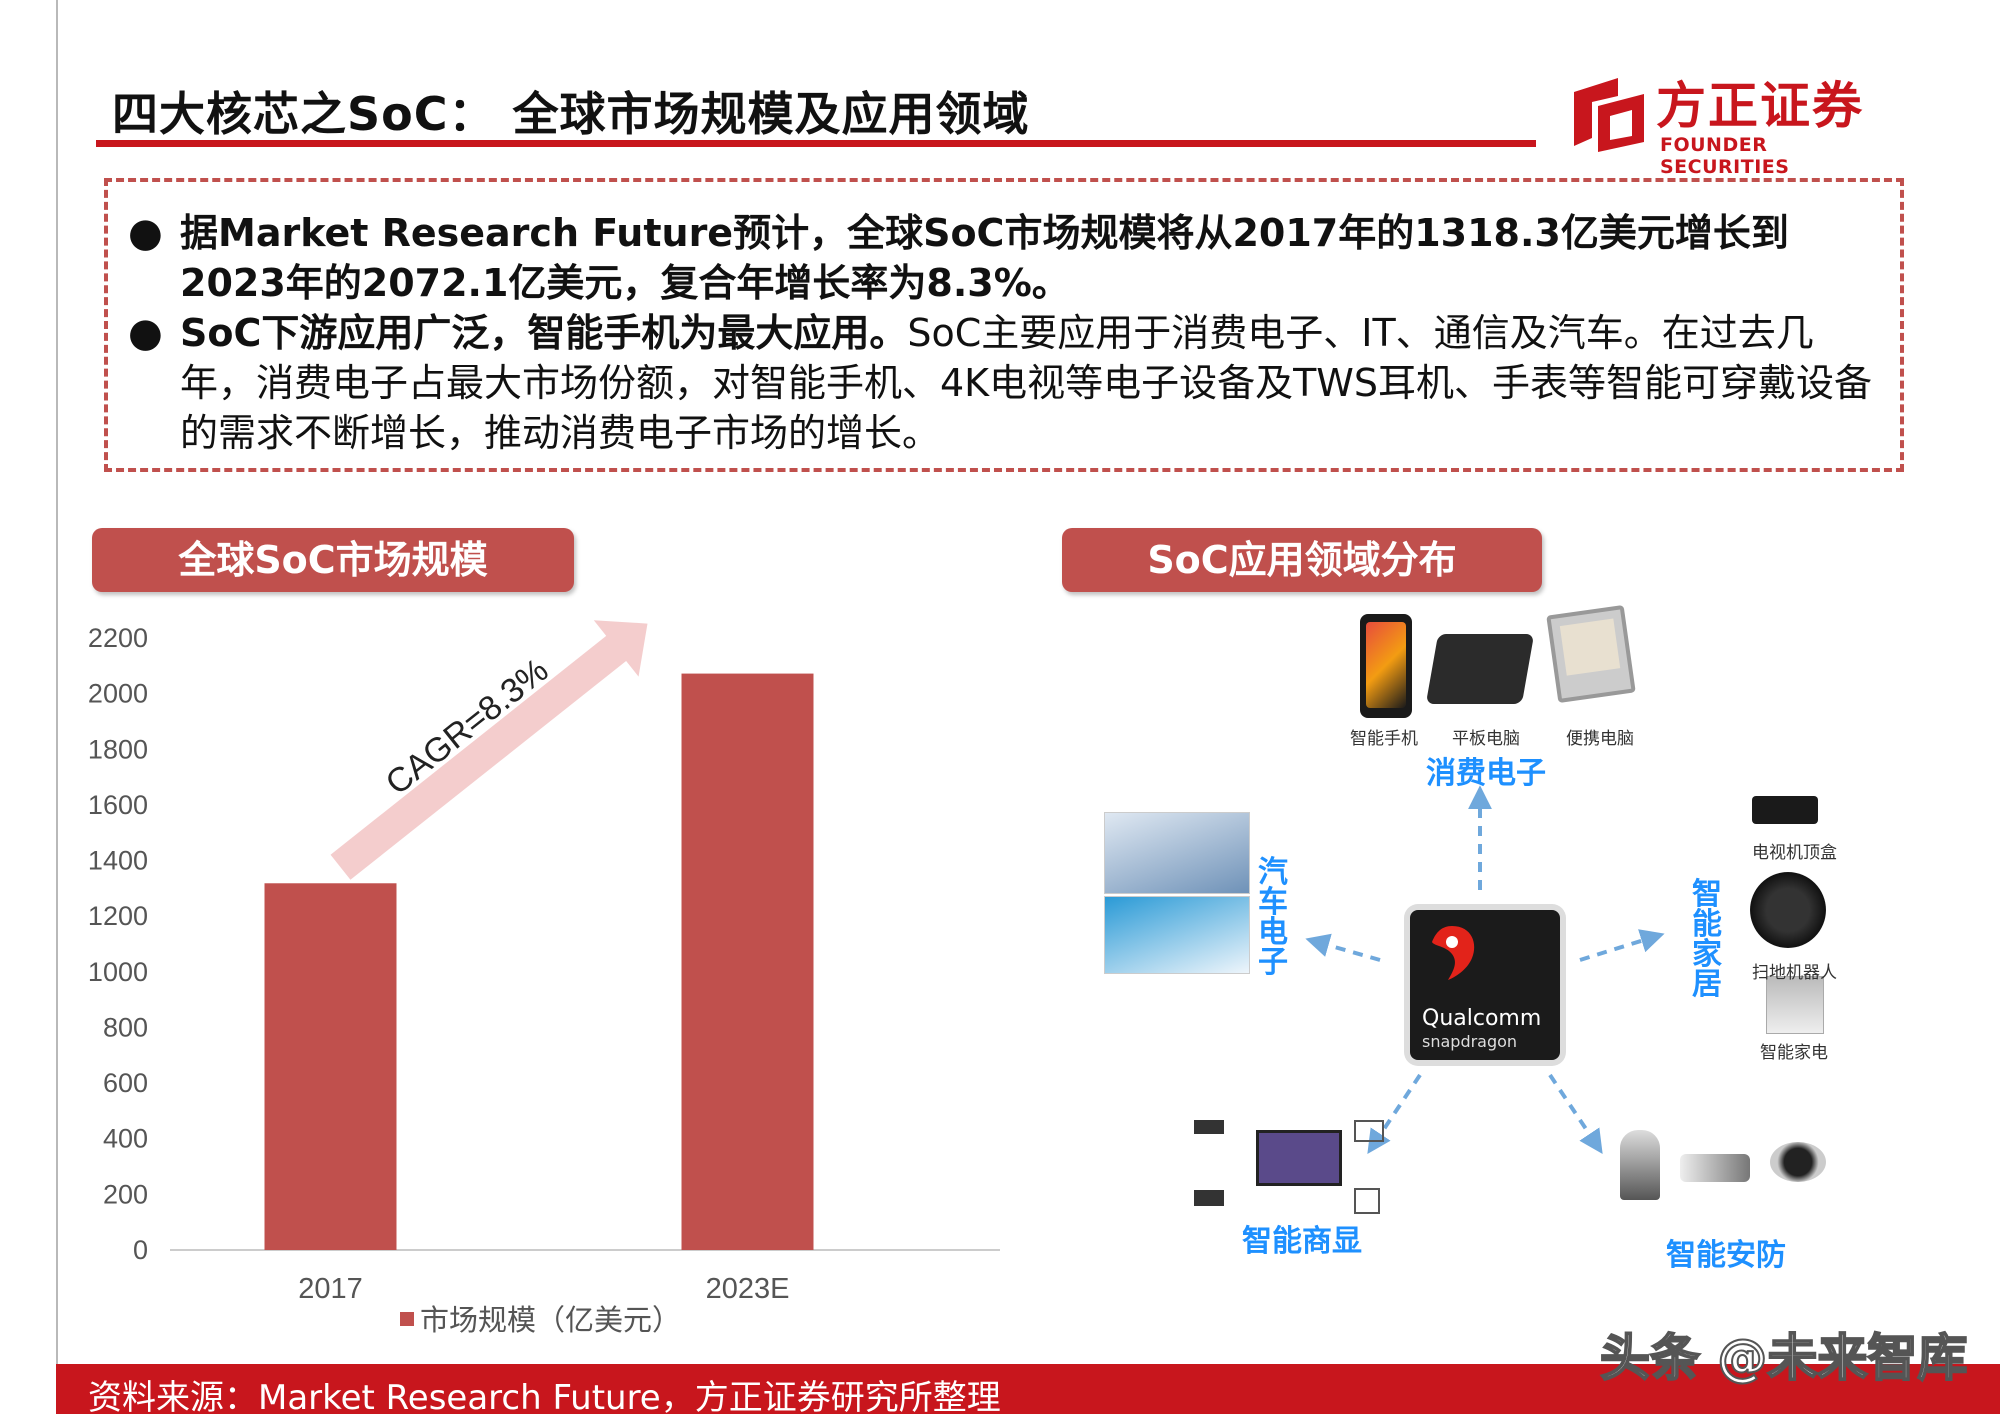  What do you see at coordinates (1486, 773) in the screenshot?
I see `consumer-electronics-label: 消费电子` at bounding box center [1486, 773].